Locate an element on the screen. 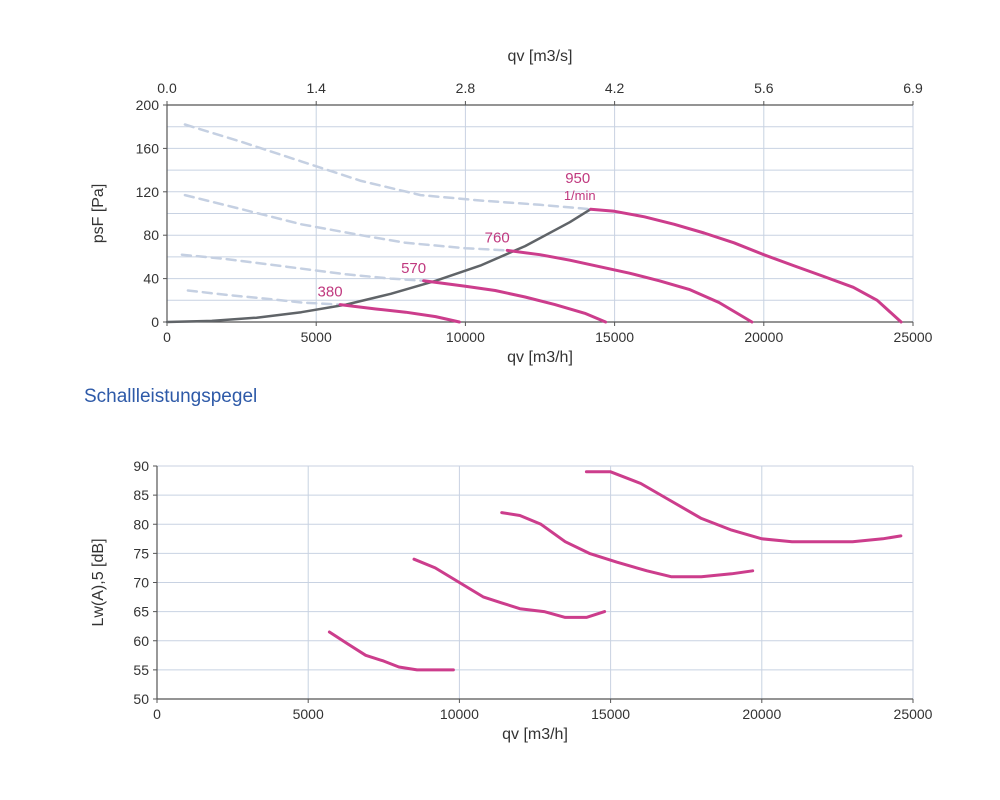  y-tick-label: 65 is located at coordinates (141, 612).